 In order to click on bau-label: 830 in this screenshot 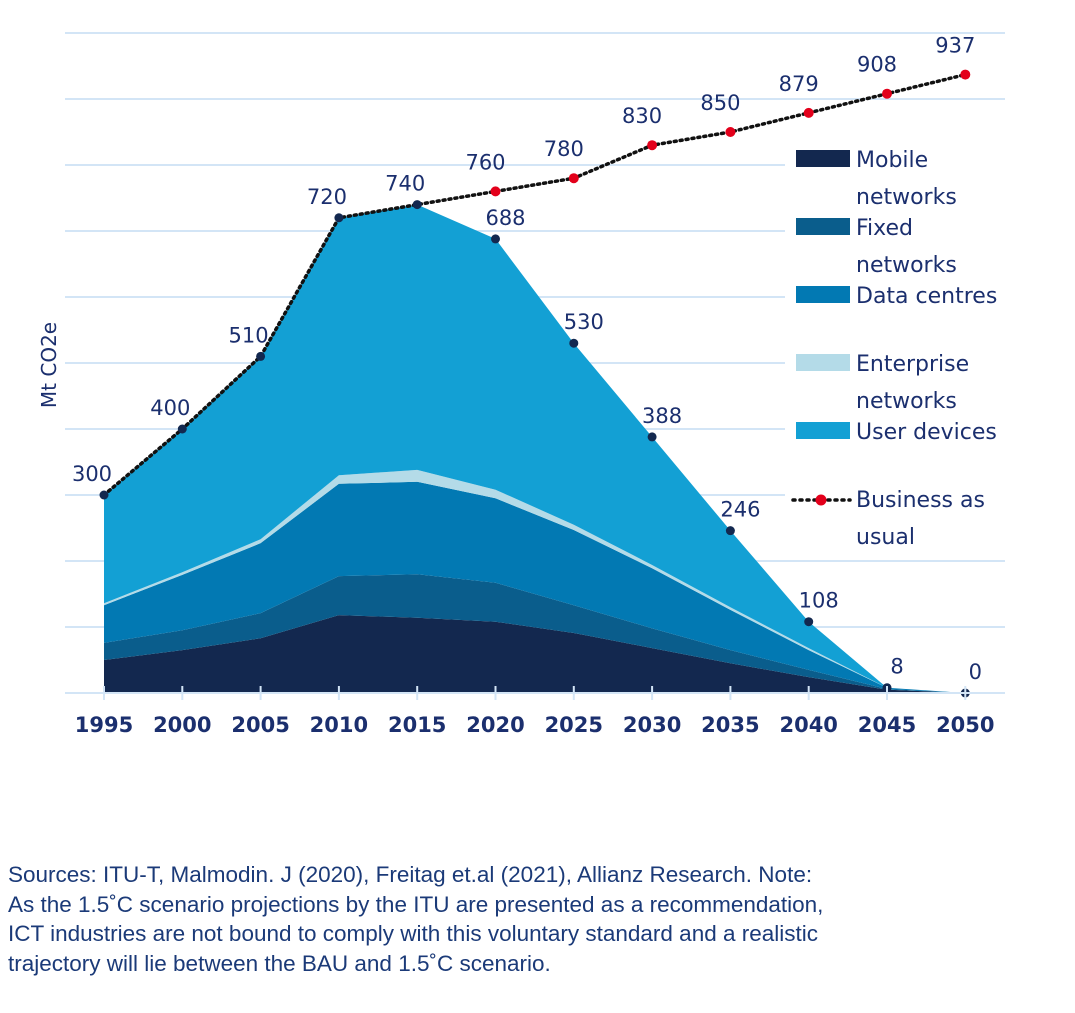, I will do `click(642, 116)`.